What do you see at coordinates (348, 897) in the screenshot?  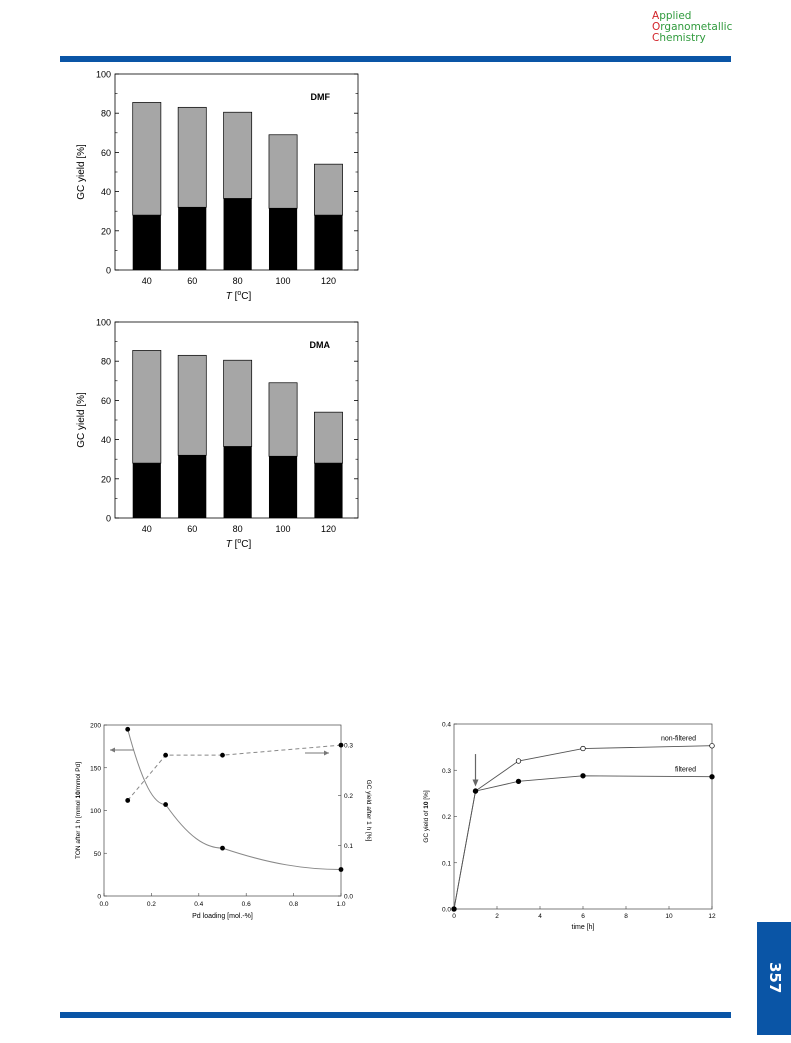 I see `y-right-tick-label: 0.0` at bounding box center [348, 897].